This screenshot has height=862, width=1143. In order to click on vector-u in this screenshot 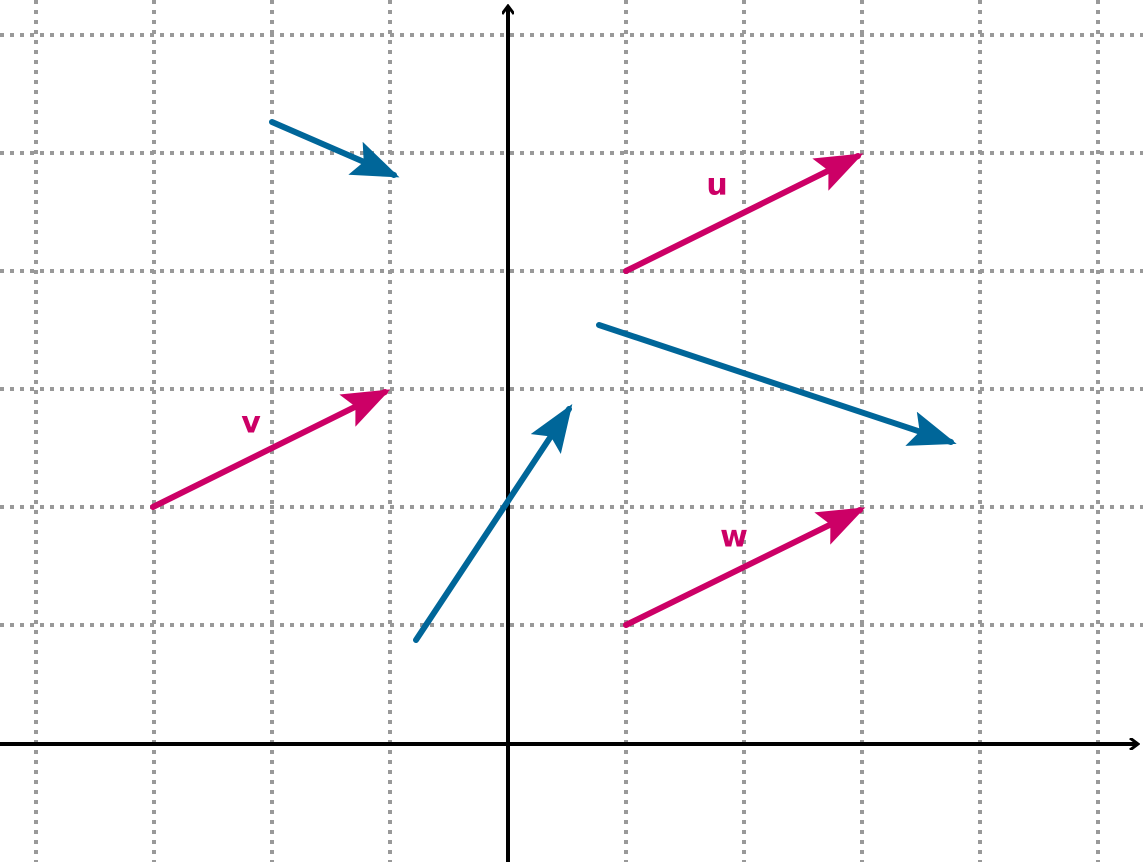, I will do `click(743, 213)`.